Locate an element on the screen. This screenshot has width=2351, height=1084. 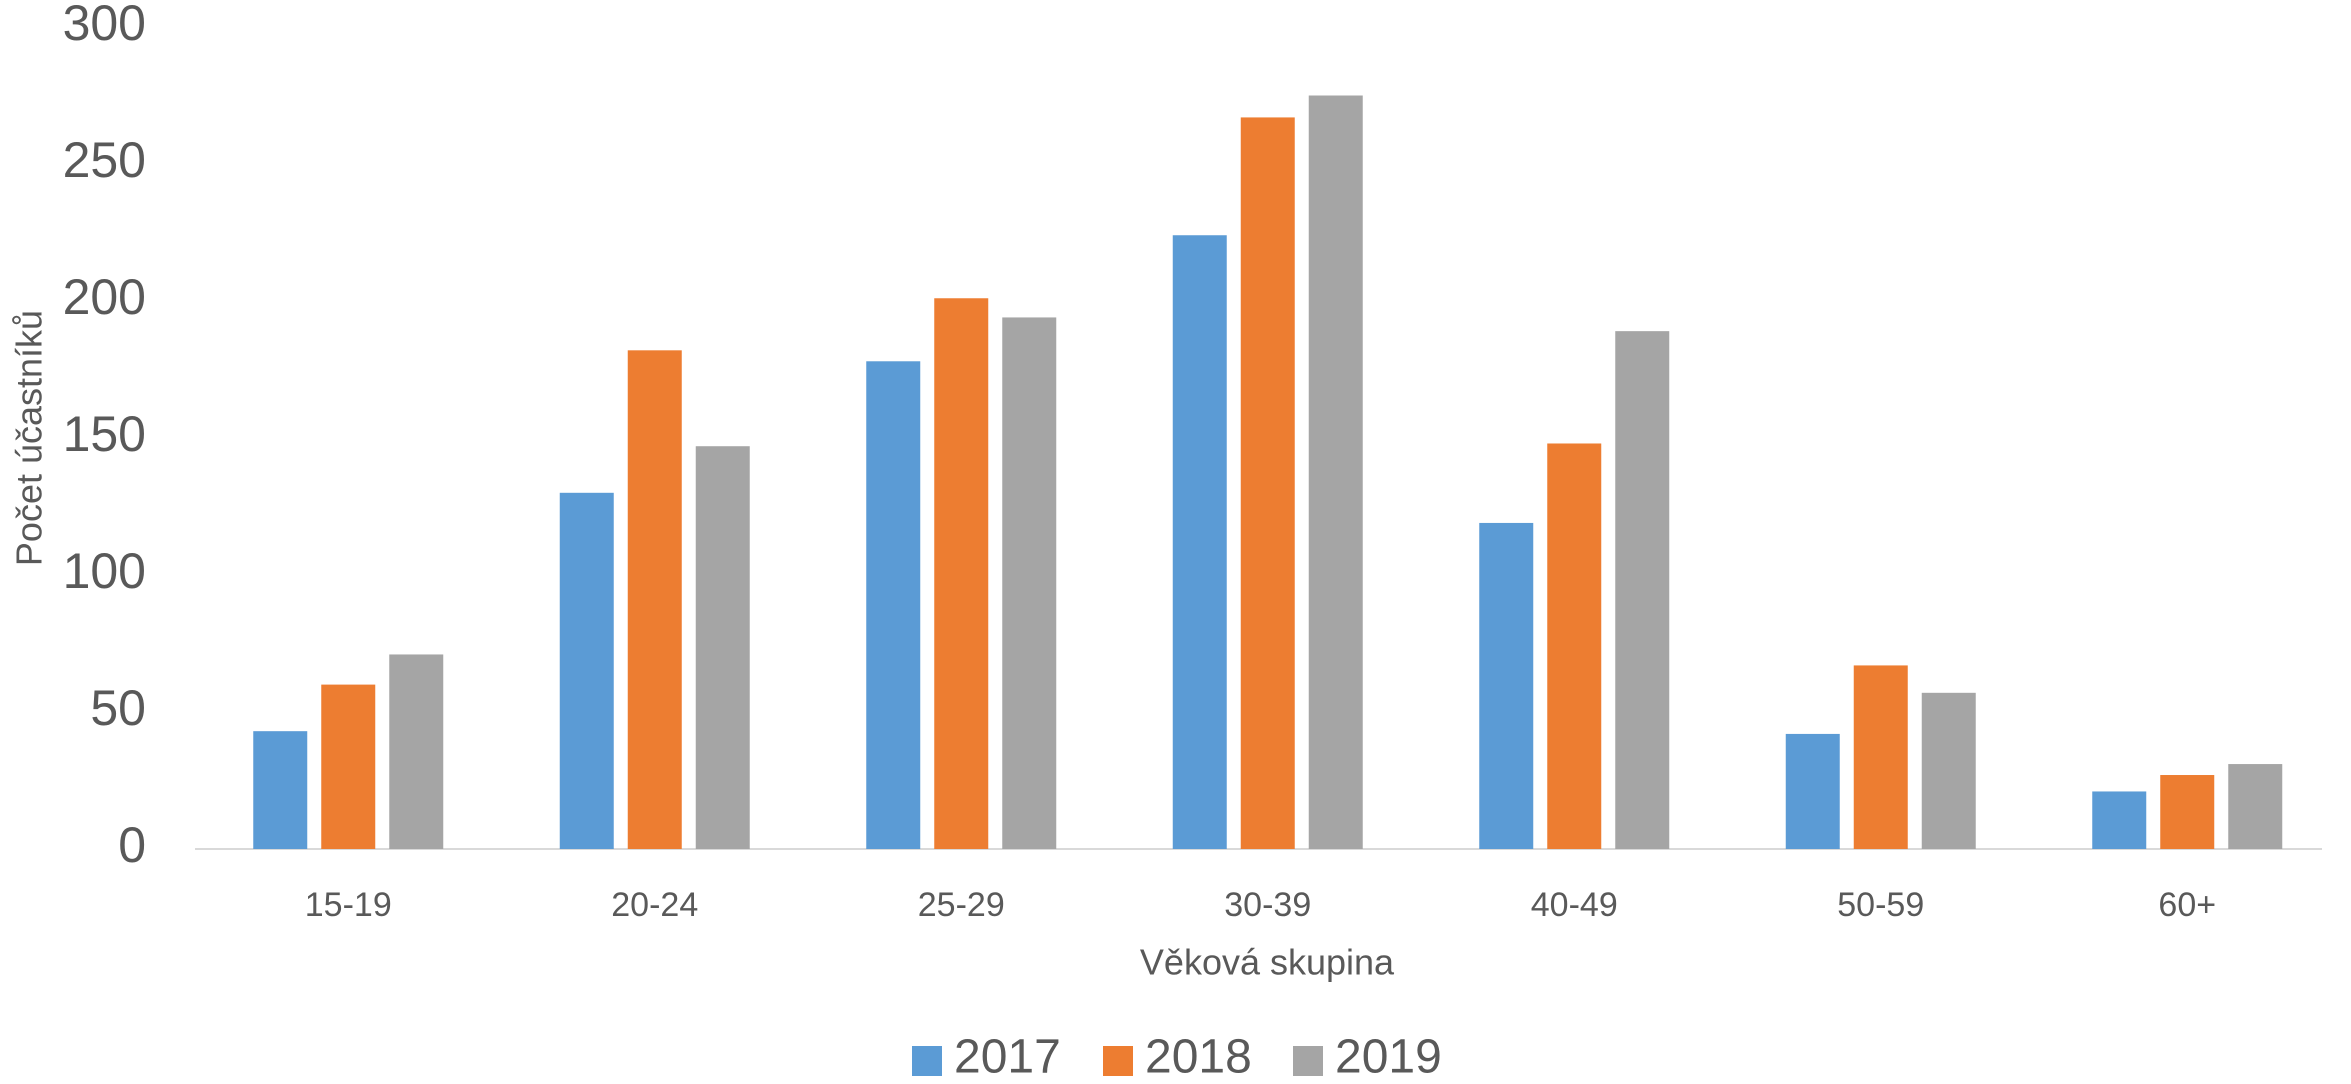
x-tick-label: 40-49 is located at coordinates (1574, 905).